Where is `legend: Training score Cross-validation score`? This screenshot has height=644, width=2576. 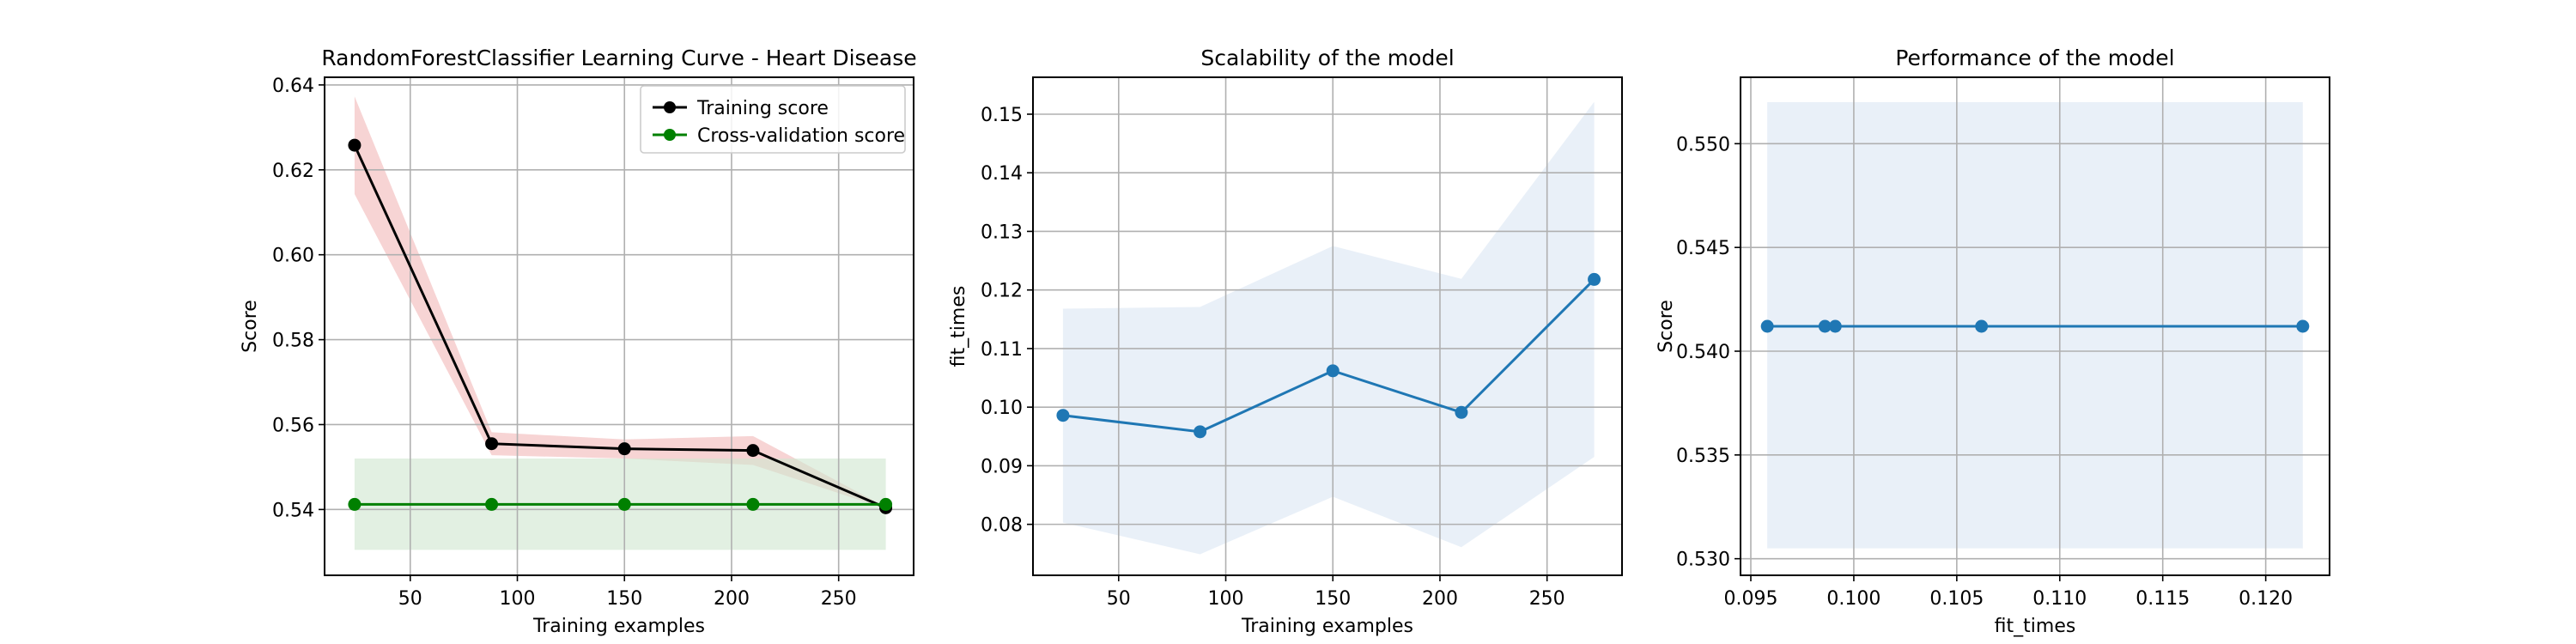 legend: Training score Cross-validation score is located at coordinates (773, 119).